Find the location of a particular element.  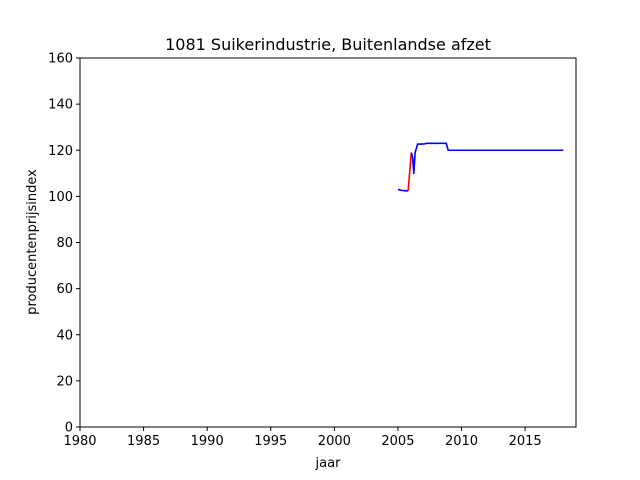

x-axis-label: jaar is located at coordinates (328, 463).